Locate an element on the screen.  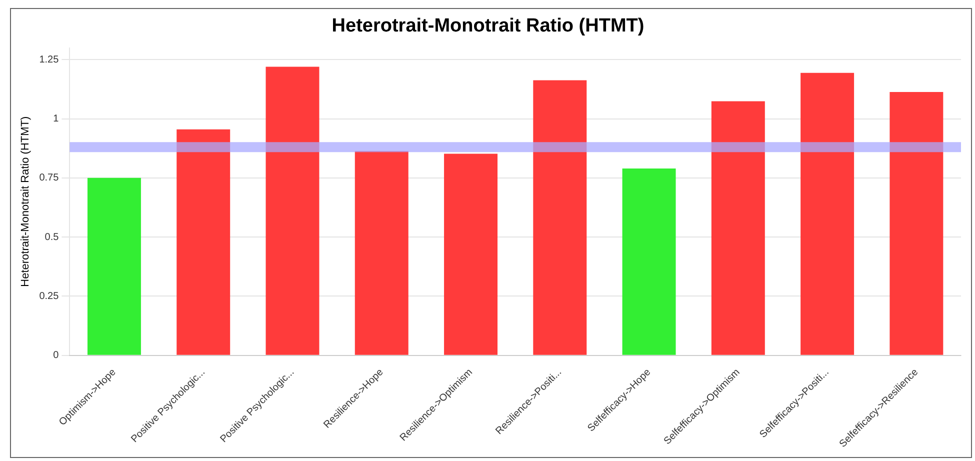
chart-title: Heterotrait-Monotrait Ratio (HTMT) is located at coordinates (488, 26).